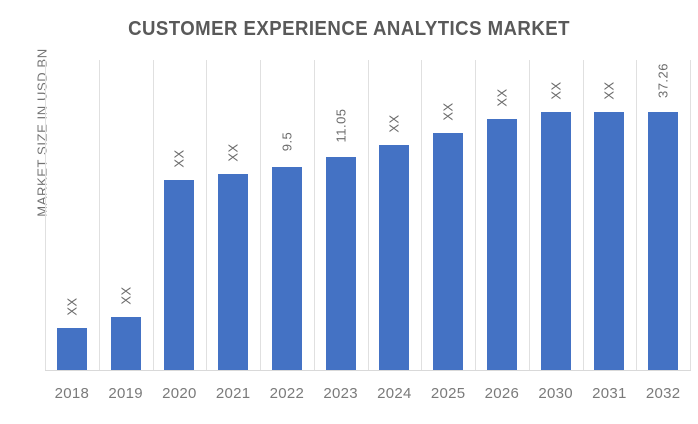  Describe the element at coordinates (663, 80) in the screenshot. I see `bar-data-label: 37.26` at that location.